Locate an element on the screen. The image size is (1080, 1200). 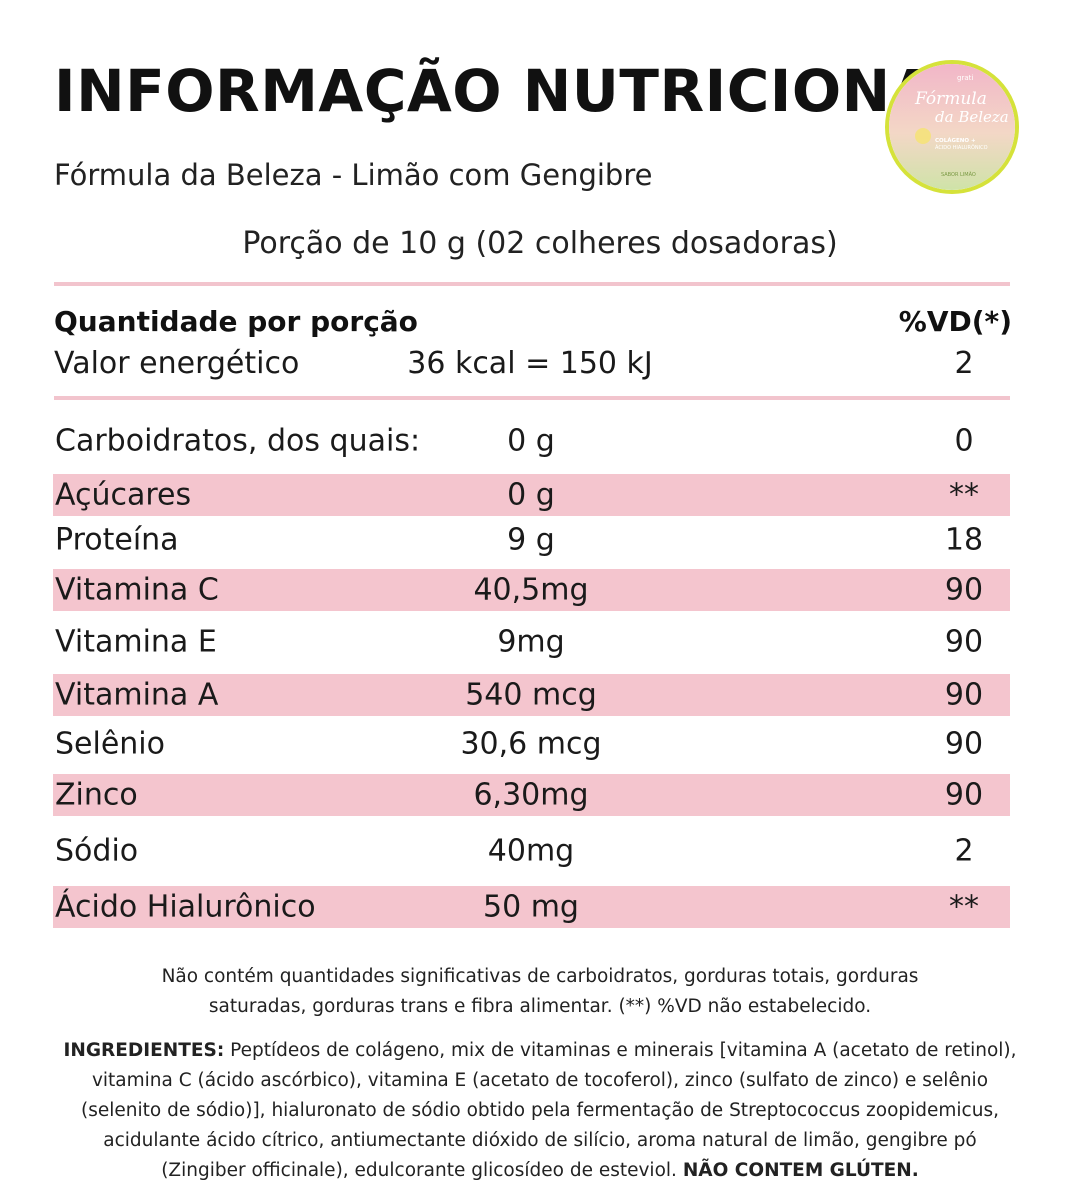
energy-label: Valor energético is located at coordinates (177, 363).